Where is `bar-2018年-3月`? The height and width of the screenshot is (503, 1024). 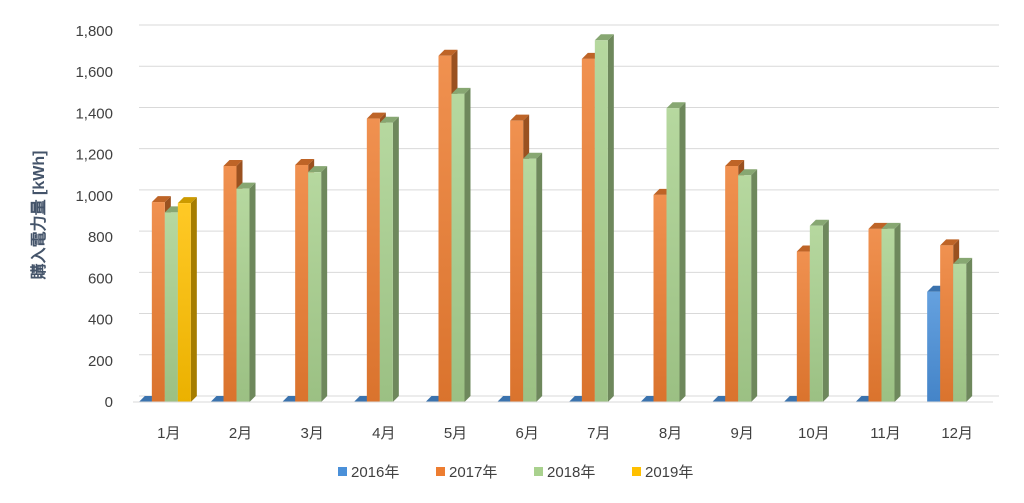 bar-2018年-3月 is located at coordinates (318, 284).